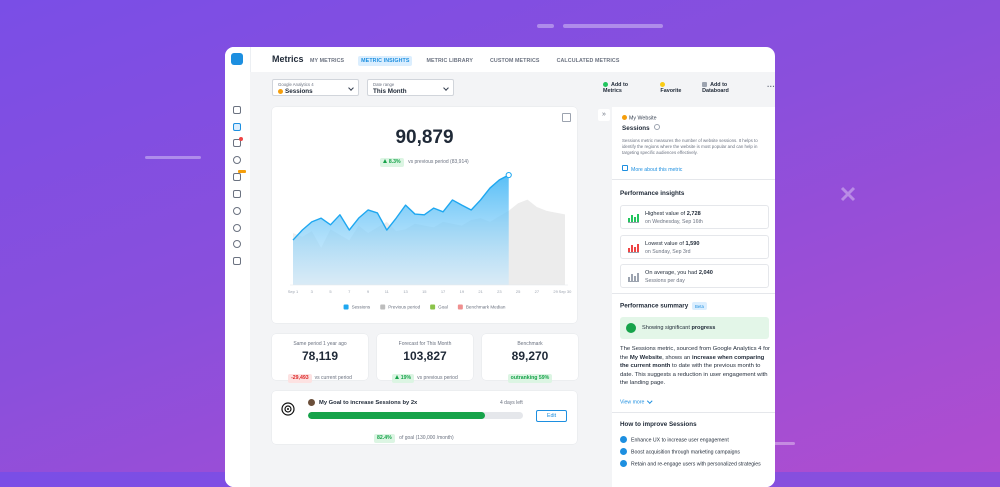 The width and height of the screenshot is (1000, 487). What do you see at coordinates (425, 344) in the screenshot?
I see `stat-title: Forecast for This Month` at bounding box center [425, 344].